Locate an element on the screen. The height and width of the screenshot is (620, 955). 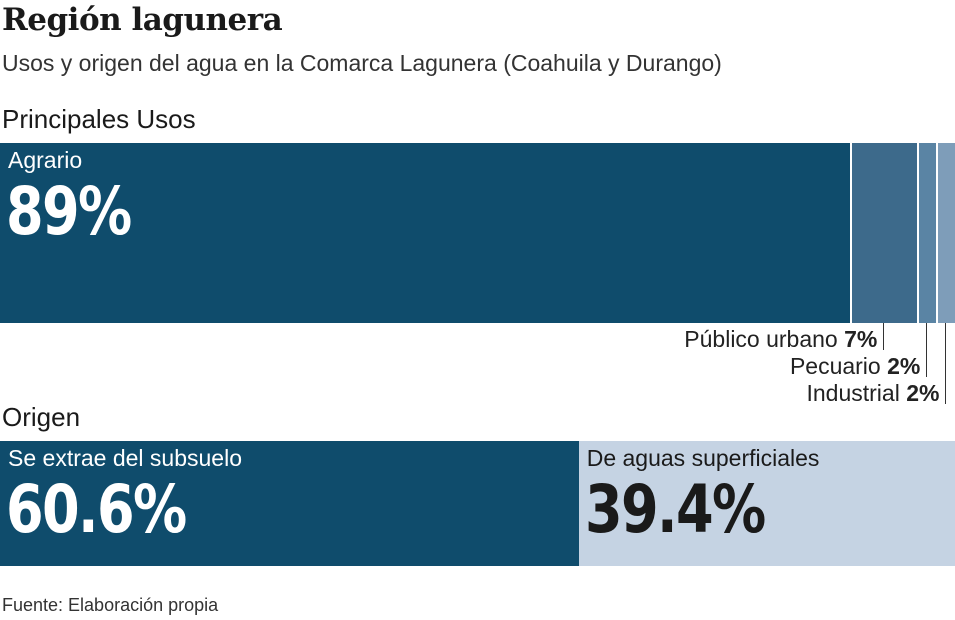
annotation-publico-urbano: Público urbano 7% is located at coordinates (780, 339).